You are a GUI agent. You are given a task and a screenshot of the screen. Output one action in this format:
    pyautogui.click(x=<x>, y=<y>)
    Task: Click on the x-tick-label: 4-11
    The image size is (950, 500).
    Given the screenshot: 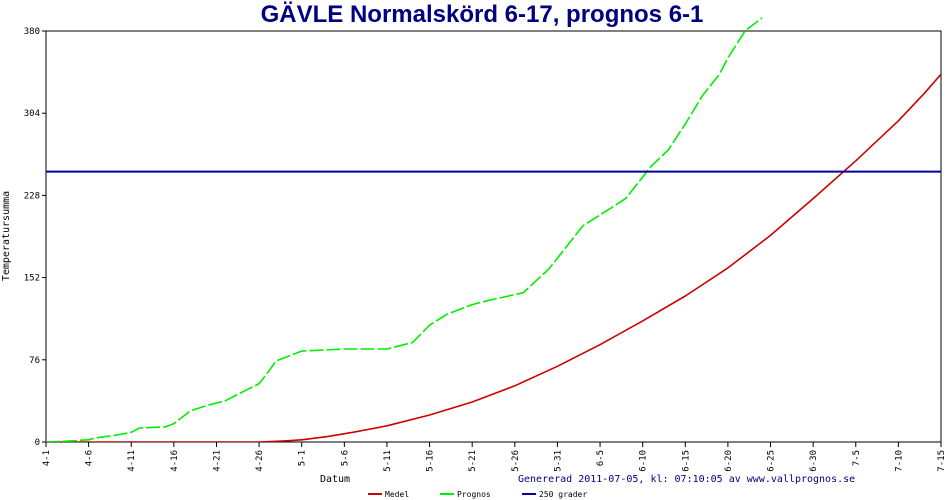 What is the action you would take?
    pyautogui.click(x=132, y=461)
    